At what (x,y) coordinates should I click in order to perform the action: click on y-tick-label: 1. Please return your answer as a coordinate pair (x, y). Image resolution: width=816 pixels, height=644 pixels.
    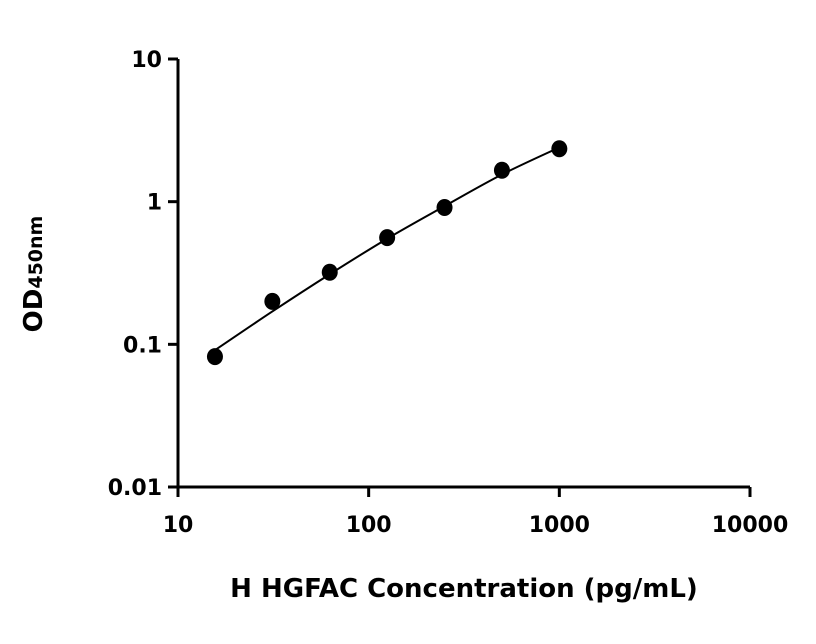
    Looking at the image, I should click on (154, 203).